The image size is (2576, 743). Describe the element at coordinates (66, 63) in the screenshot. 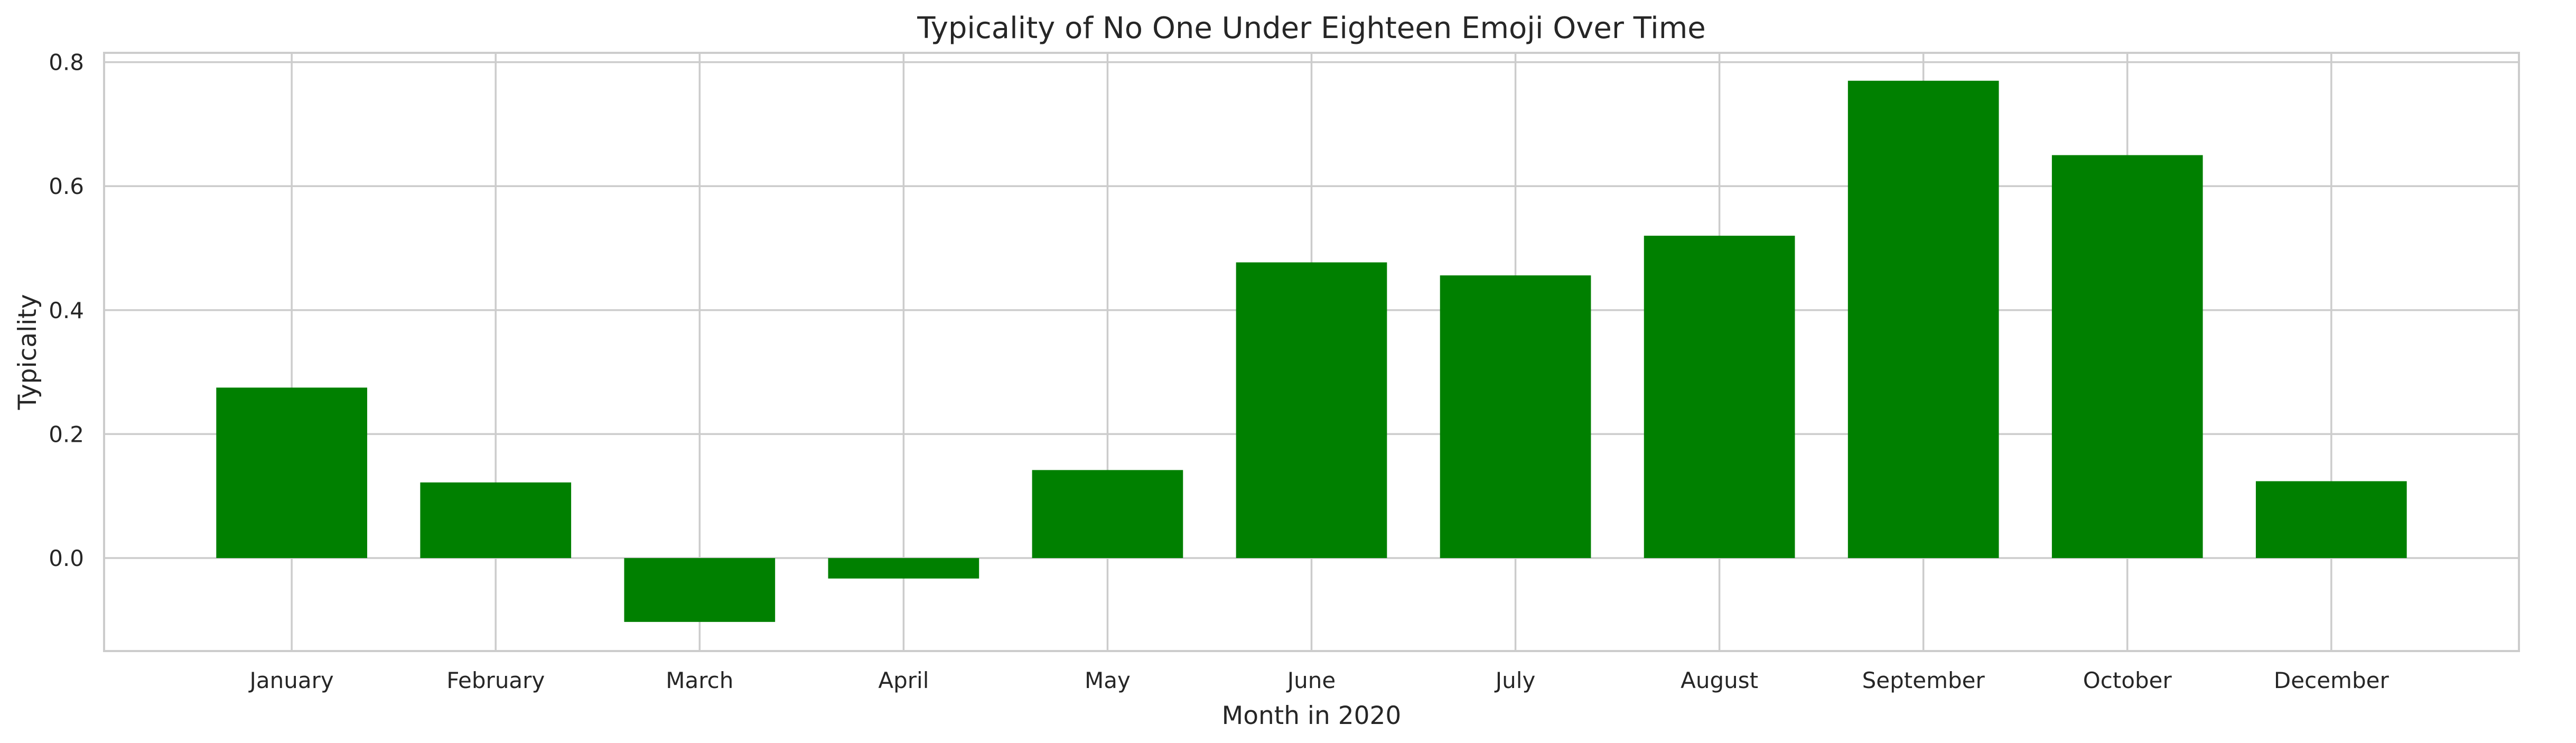

I see `y-tick-label: 0.8` at that location.